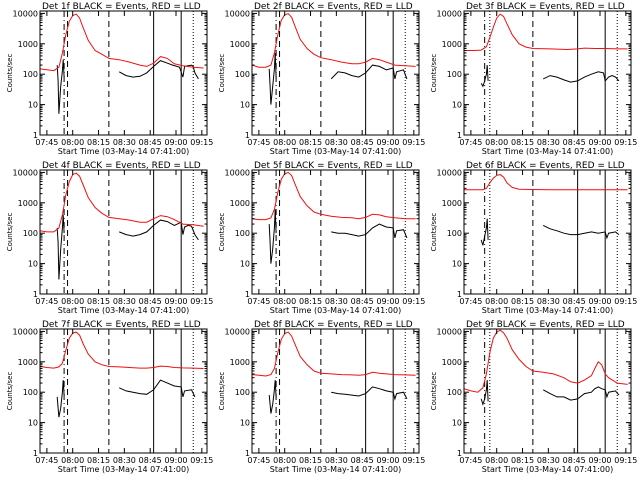 The height and width of the screenshot is (480, 640). I want to click on chart-title: Det 6f BLACK = Events, RED = LLD, so click(545, 166).